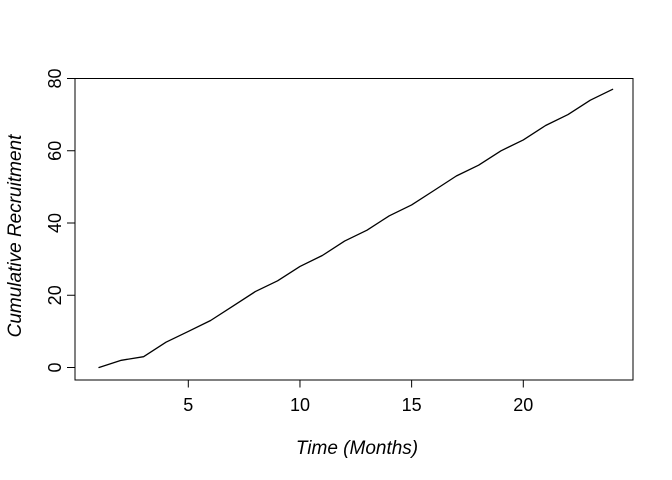 This screenshot has height=480, width=672. What do you see at coordinates (300, 405) in the screenshot?
I see `x-tick-label: 10` at bounding box center [300, 405].